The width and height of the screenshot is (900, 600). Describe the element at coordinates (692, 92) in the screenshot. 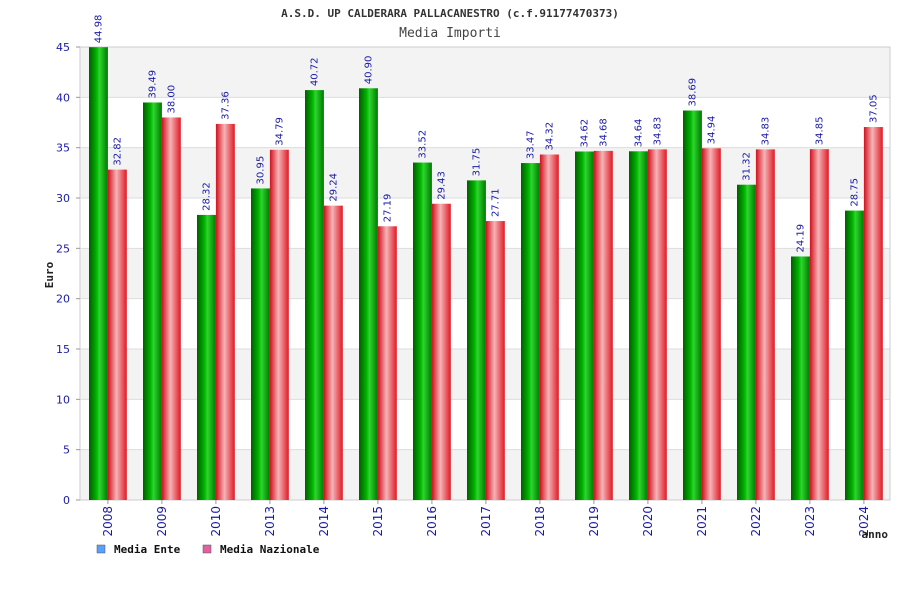

I see `value-label-media-ente-2021: 38.69` at that location.